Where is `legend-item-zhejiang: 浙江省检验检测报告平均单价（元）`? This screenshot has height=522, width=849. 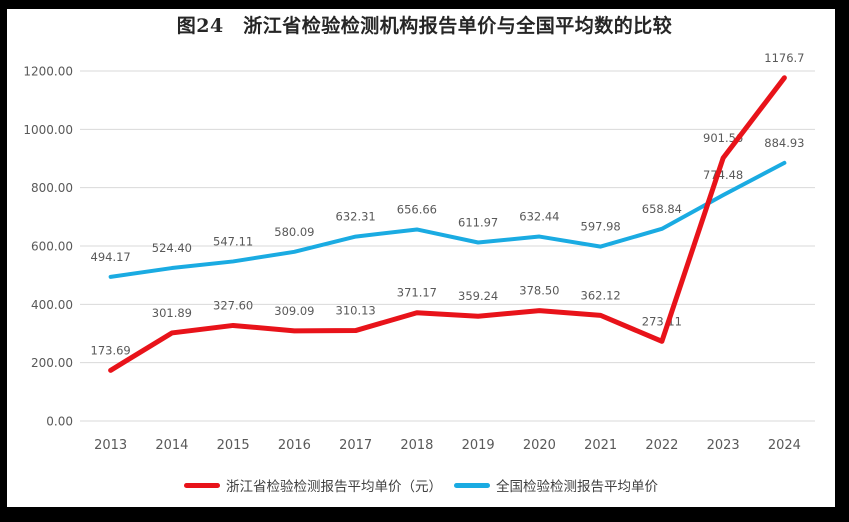 legend-item-zhejiang: 浙江省检验检测报告平均单价（元） is located at coordinates (313, 485).